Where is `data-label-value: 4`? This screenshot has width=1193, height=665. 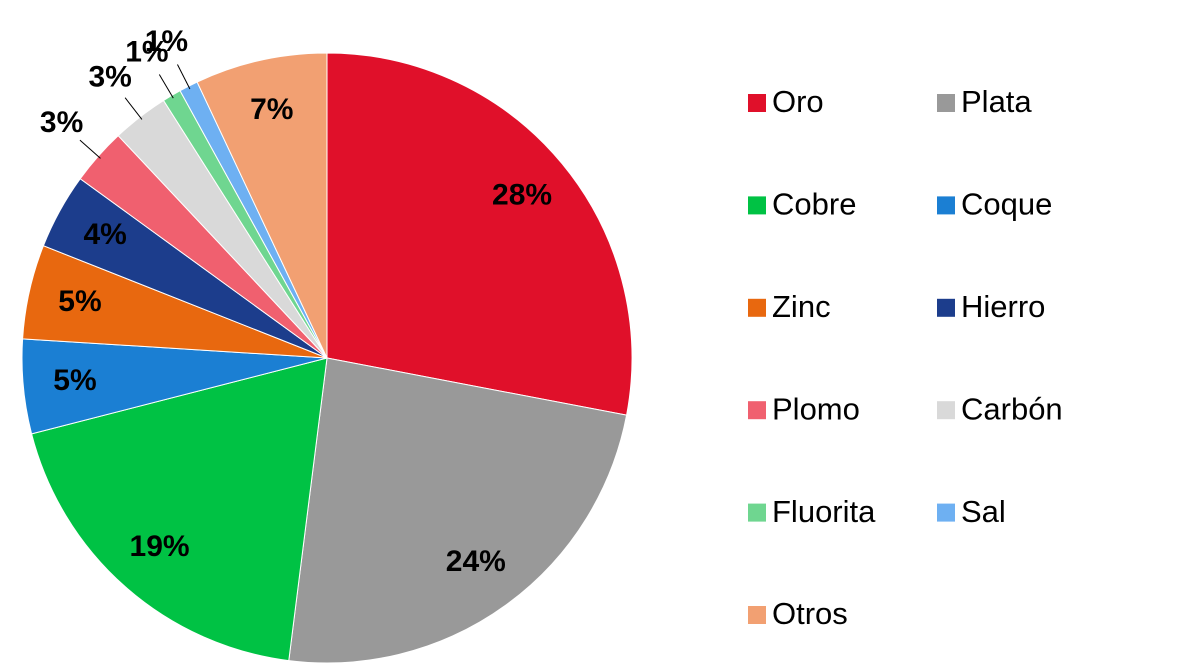 data-label-value: 4 is located at coordinates (91, 234).